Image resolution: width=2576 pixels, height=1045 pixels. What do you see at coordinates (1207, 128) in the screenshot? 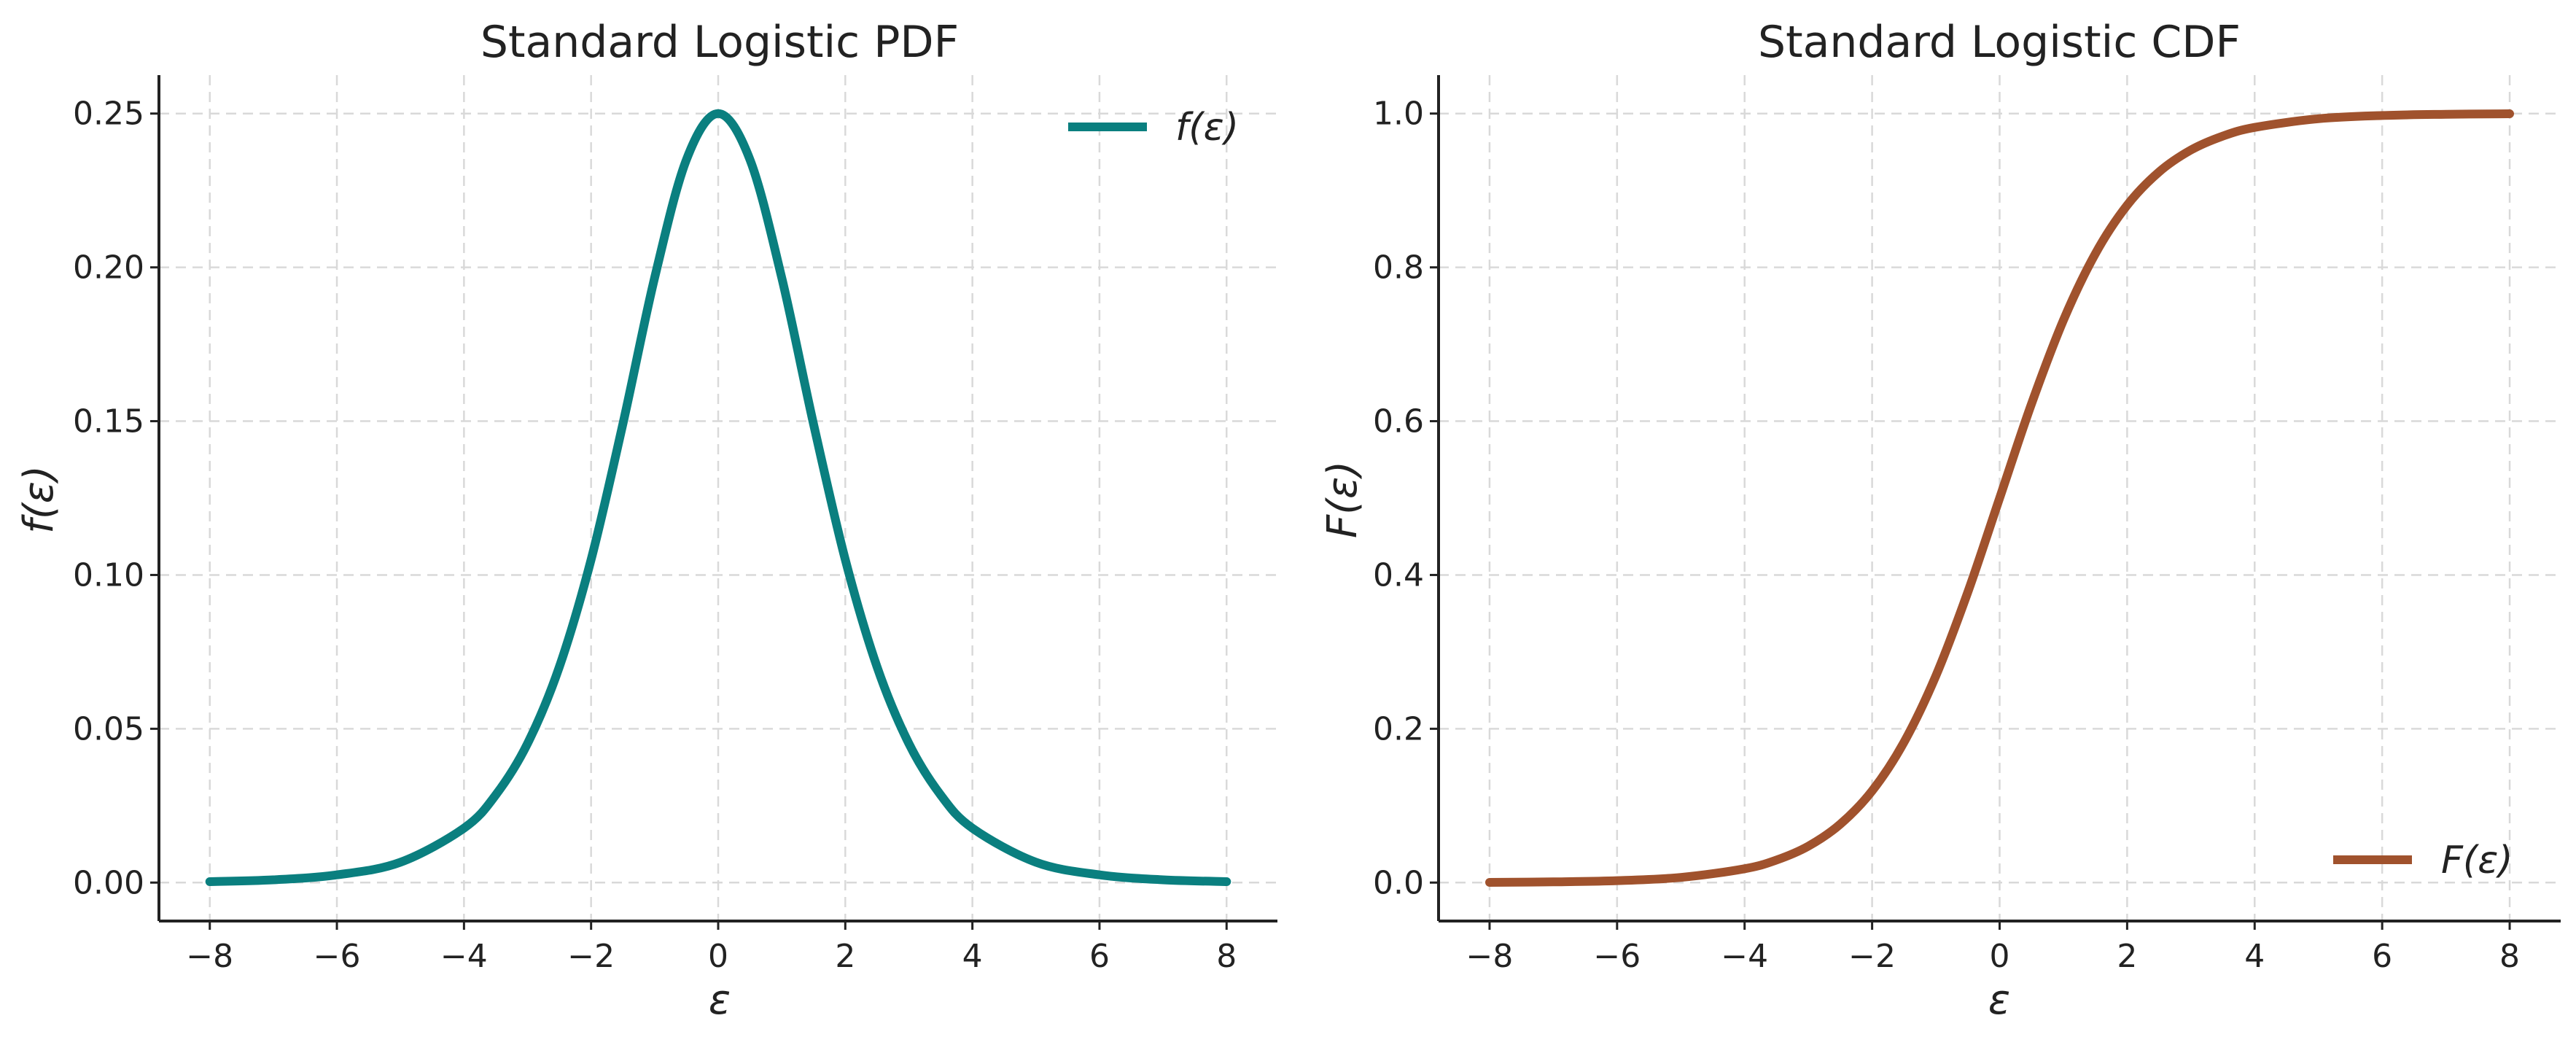
I see `pdf-legend-label-f: f(ε)` at bounding box center [1207, 128].